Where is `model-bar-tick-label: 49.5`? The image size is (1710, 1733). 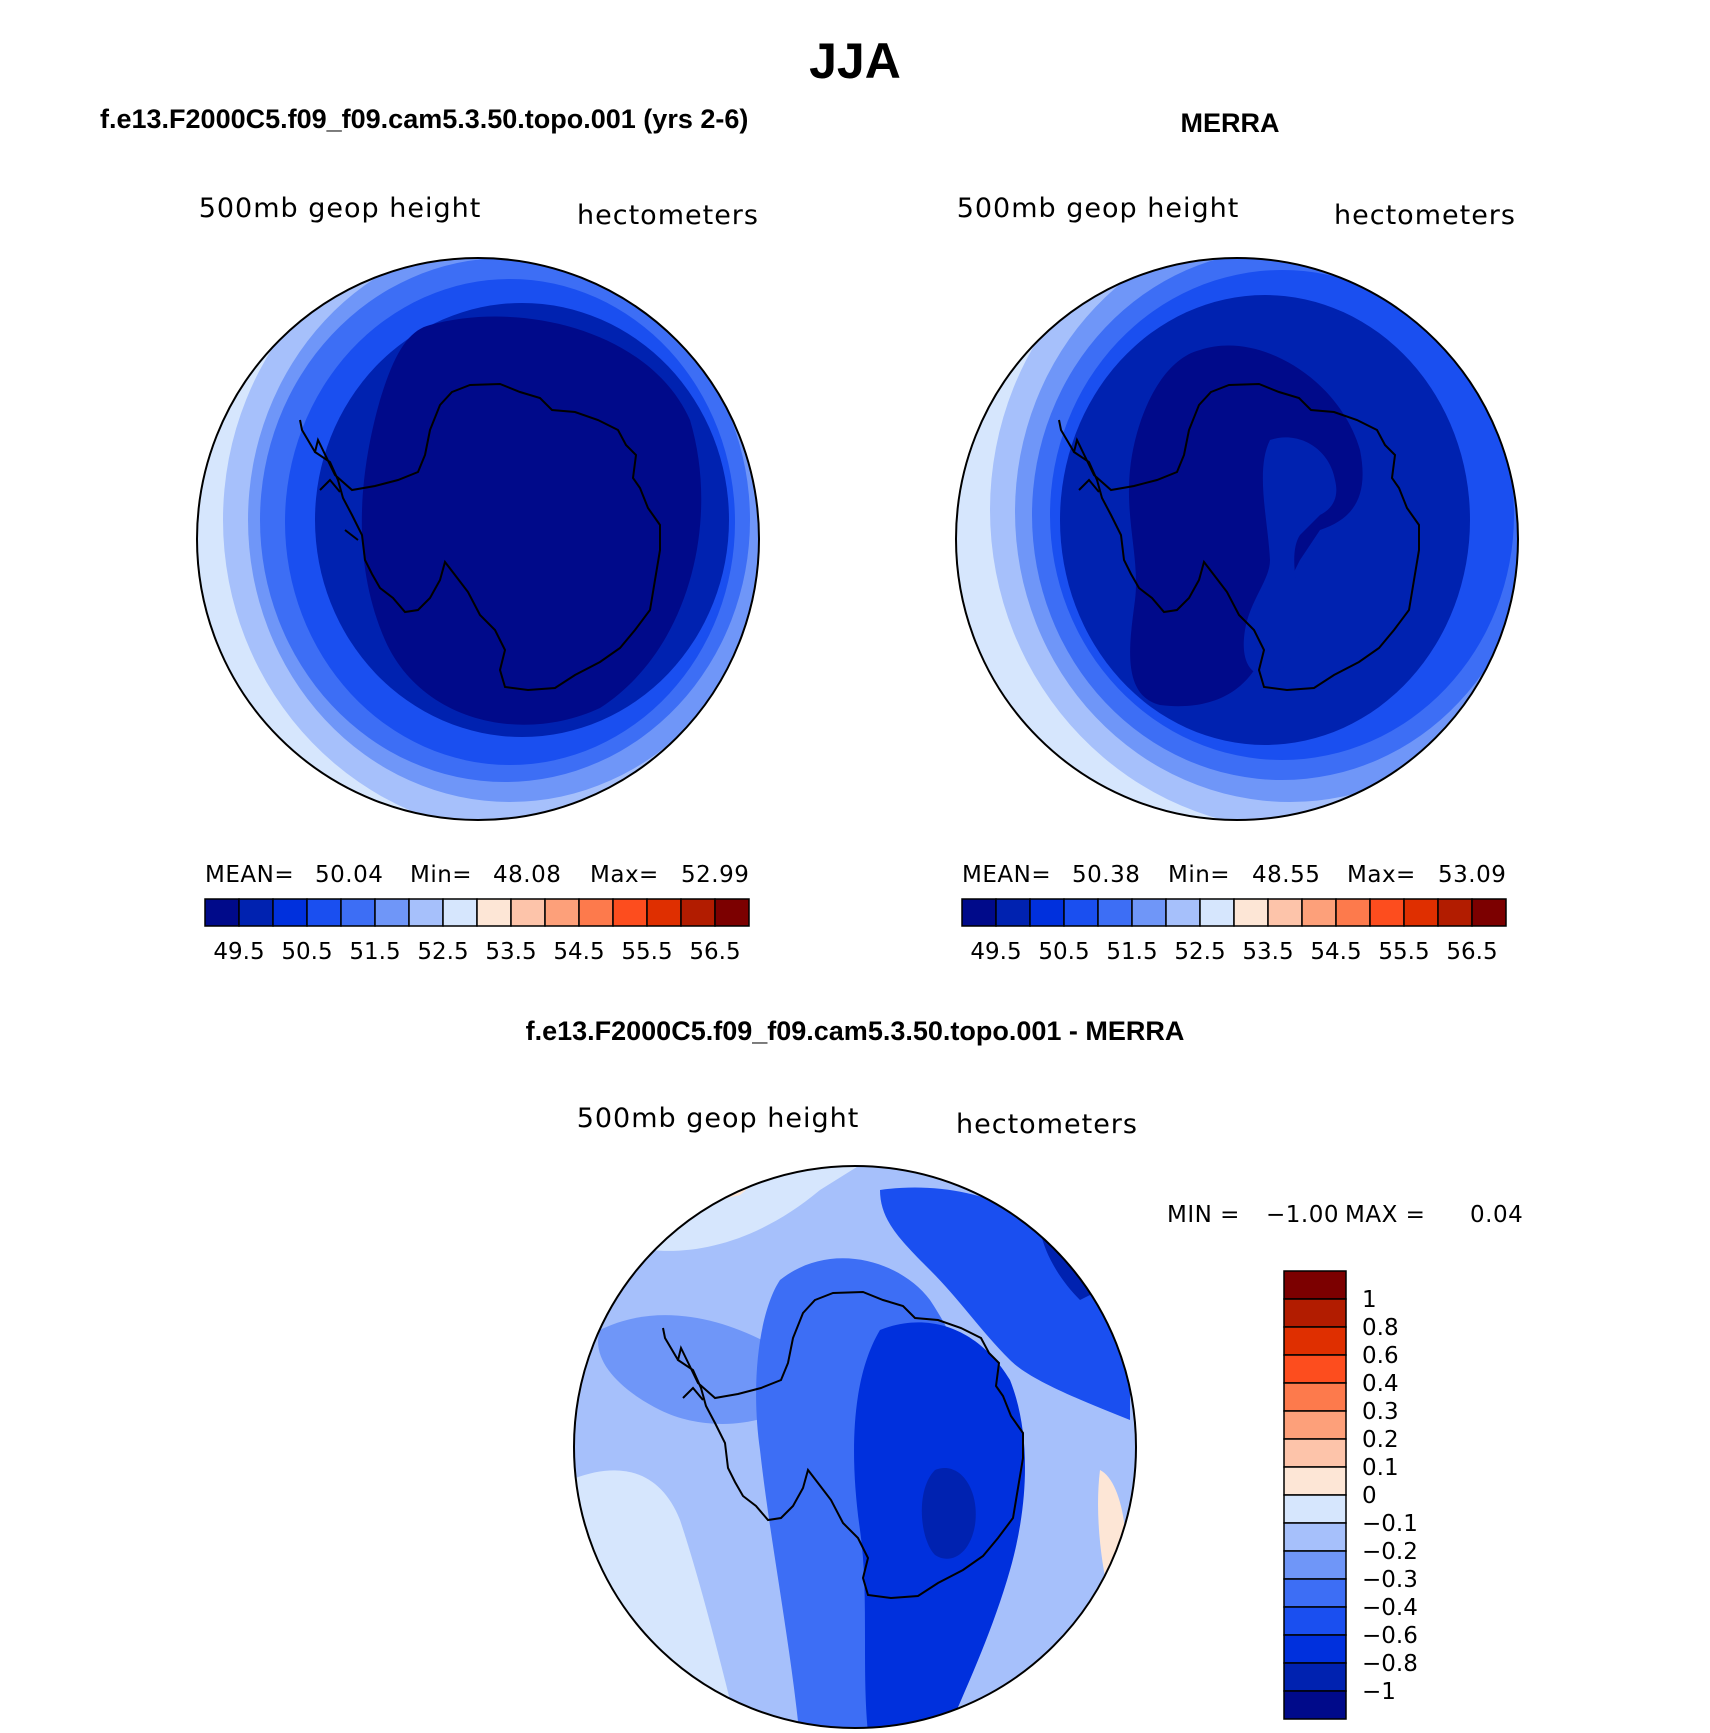 model-bar-tick-label: 49.5 is located at coordinates (238, 952).